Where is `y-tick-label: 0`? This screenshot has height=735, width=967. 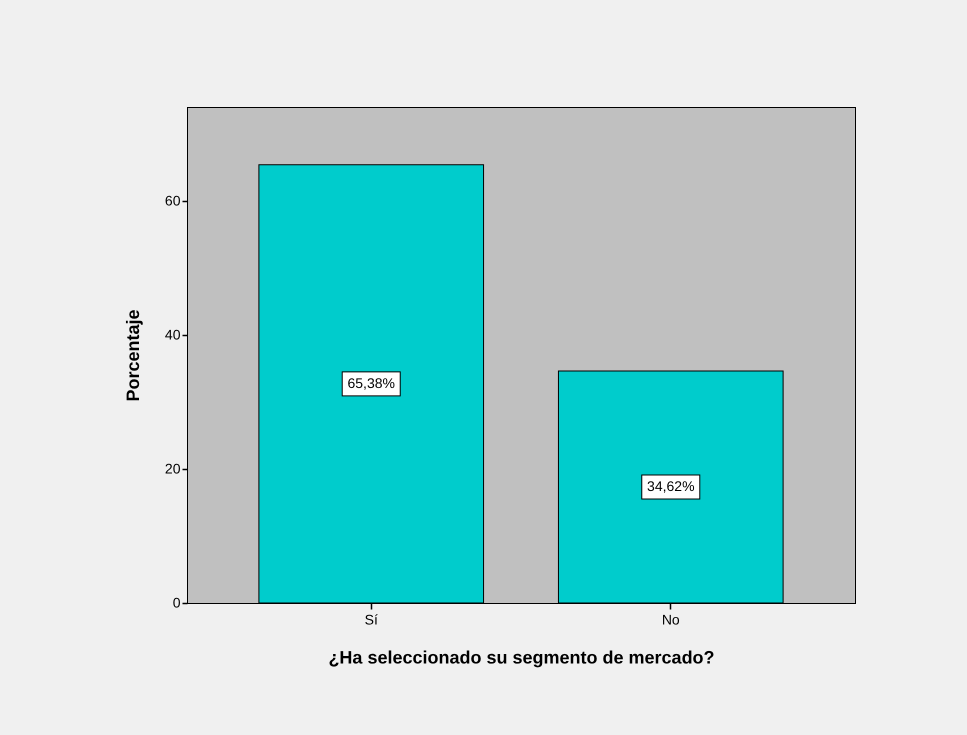
y-tick-label: 0 is located at coordinates (176, 602).